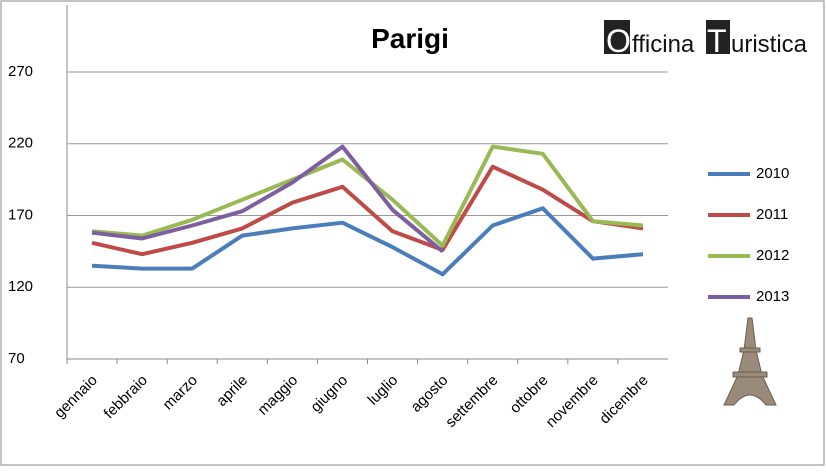  What do you see at coordinates (772, 173) in the screenshot?
I see `legend-label: 2010` at bounding box center [772, 173].